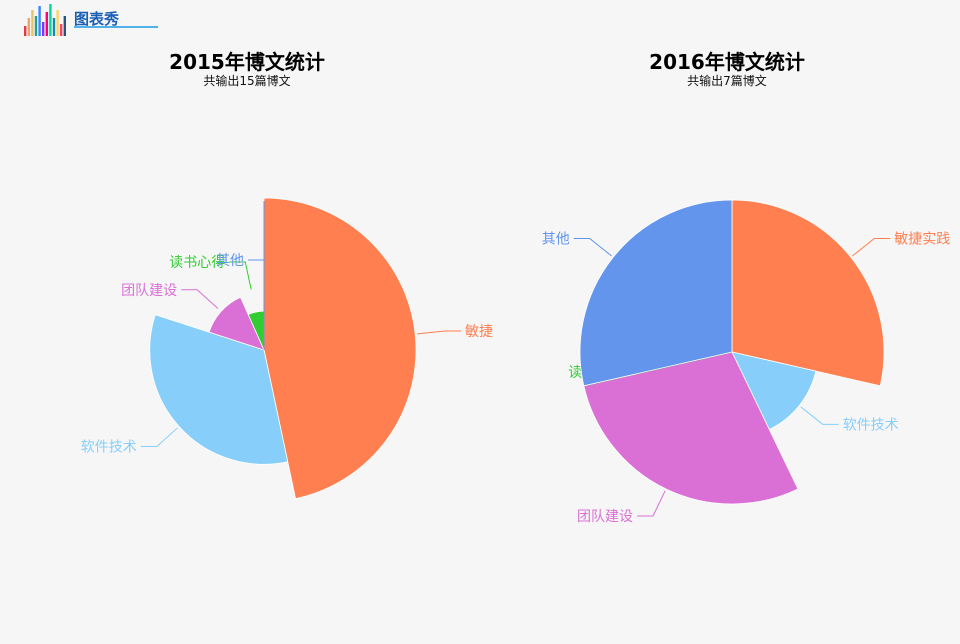 The height and width of the screenshot is (644, 960). I want to click on app-logo: 图表秀, so click(91, 19).